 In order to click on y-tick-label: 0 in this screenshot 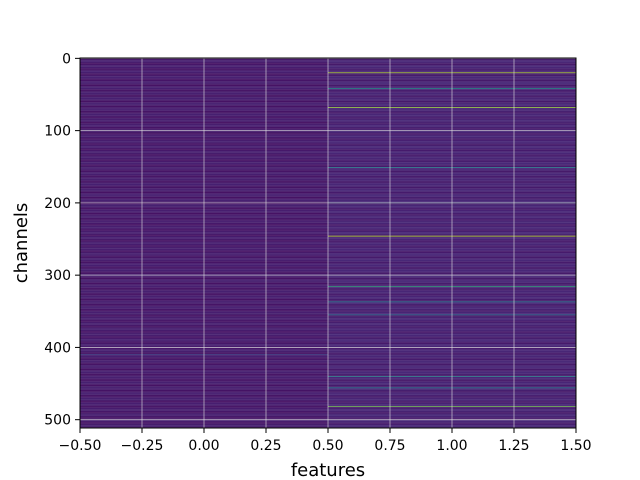, I will do `click(66, 59)`.